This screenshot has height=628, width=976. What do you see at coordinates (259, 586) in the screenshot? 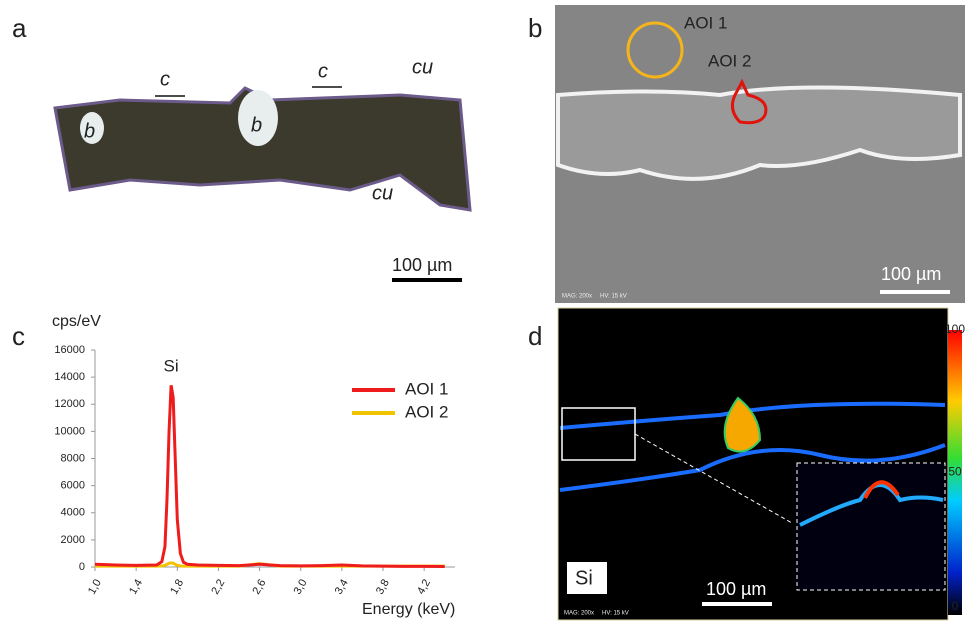
I see `x-tick-label: 2,6` at bounding box center [259, 586].